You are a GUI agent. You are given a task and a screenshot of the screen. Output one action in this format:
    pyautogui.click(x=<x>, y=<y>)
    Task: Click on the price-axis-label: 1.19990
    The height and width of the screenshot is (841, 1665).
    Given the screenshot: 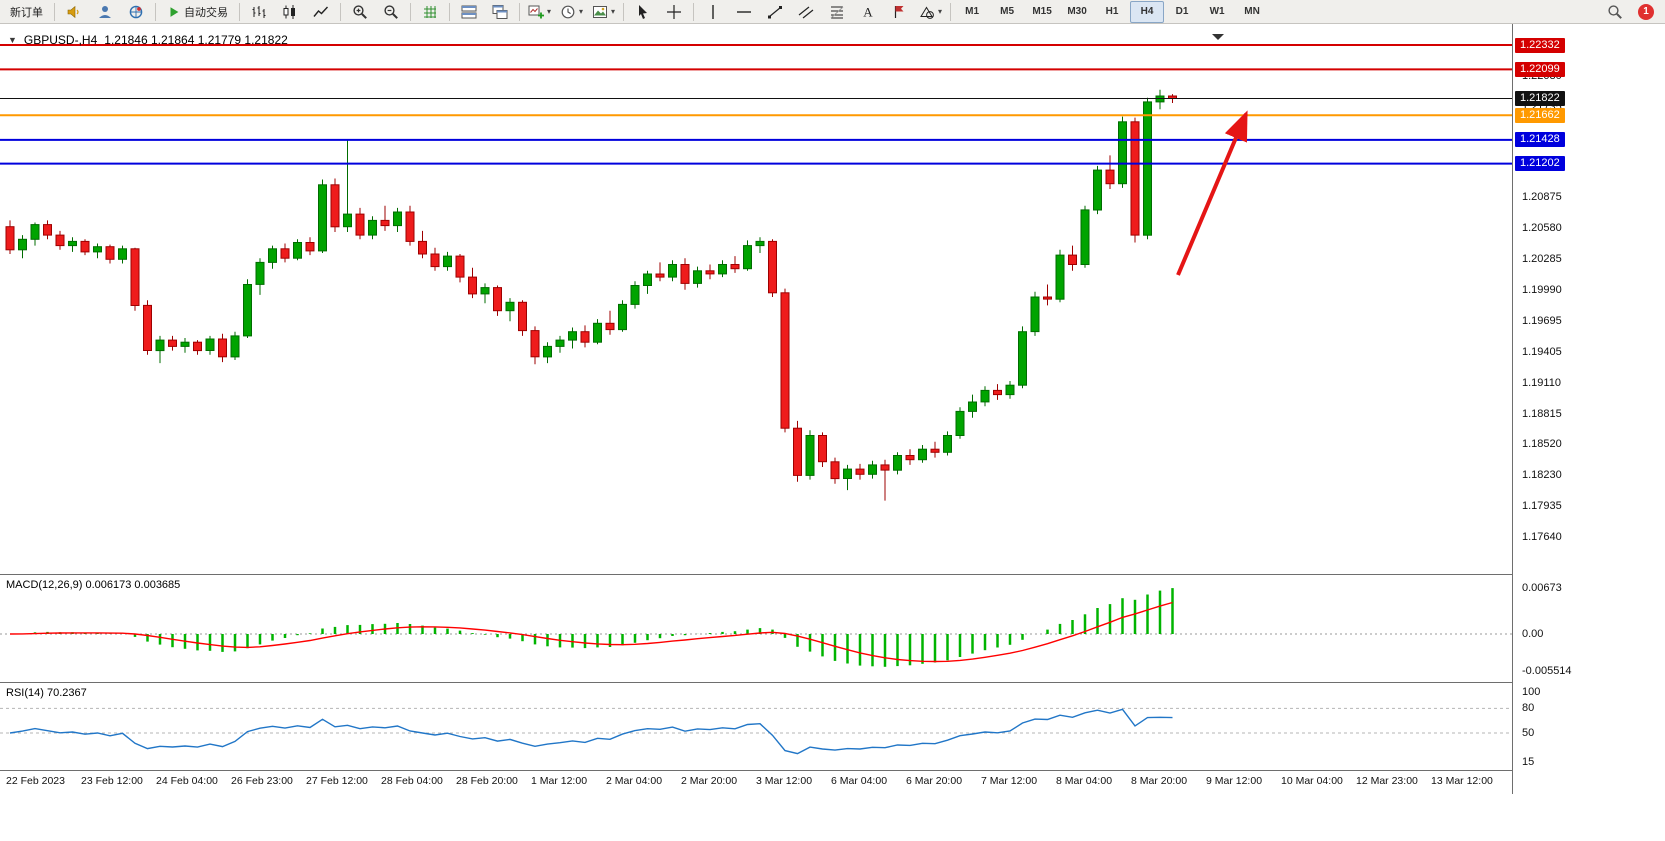 What is the action you would take?
    pyautogui.click(x=1542, y=290)
    